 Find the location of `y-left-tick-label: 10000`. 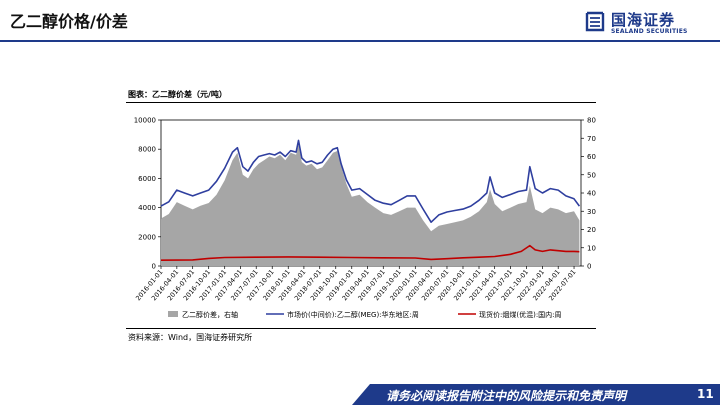

y-left-tick-label: 10000 is located at coordinates (145, 121).